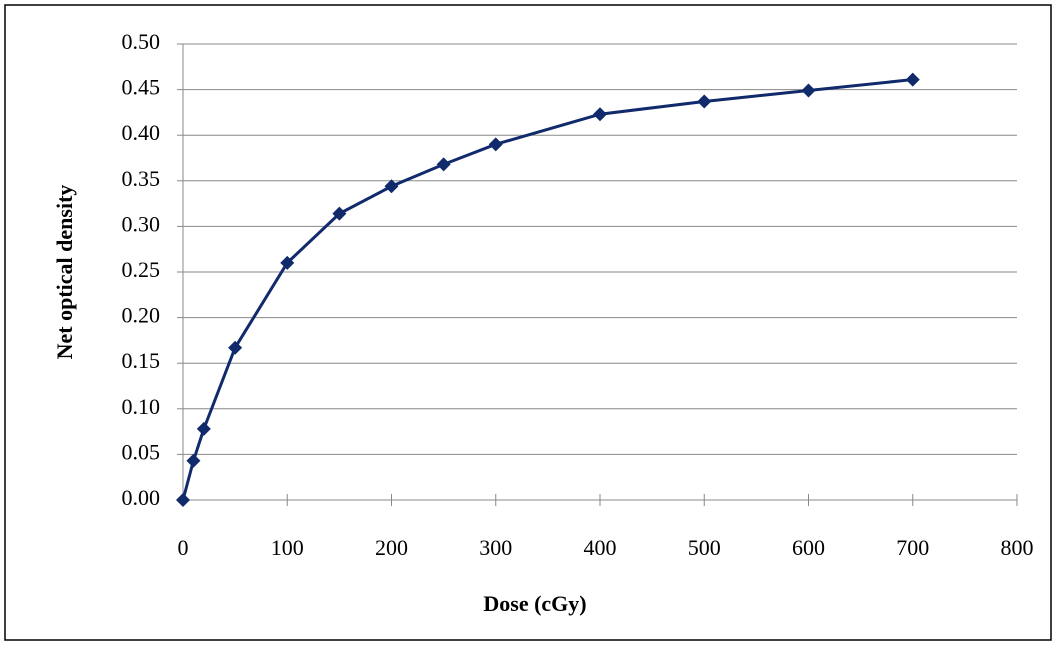 The width and height of the screenshot is (1057, 646). Describe the element at coordinates (391, 547) in the screenshot. I see `x-tick-label: 200` at that location.